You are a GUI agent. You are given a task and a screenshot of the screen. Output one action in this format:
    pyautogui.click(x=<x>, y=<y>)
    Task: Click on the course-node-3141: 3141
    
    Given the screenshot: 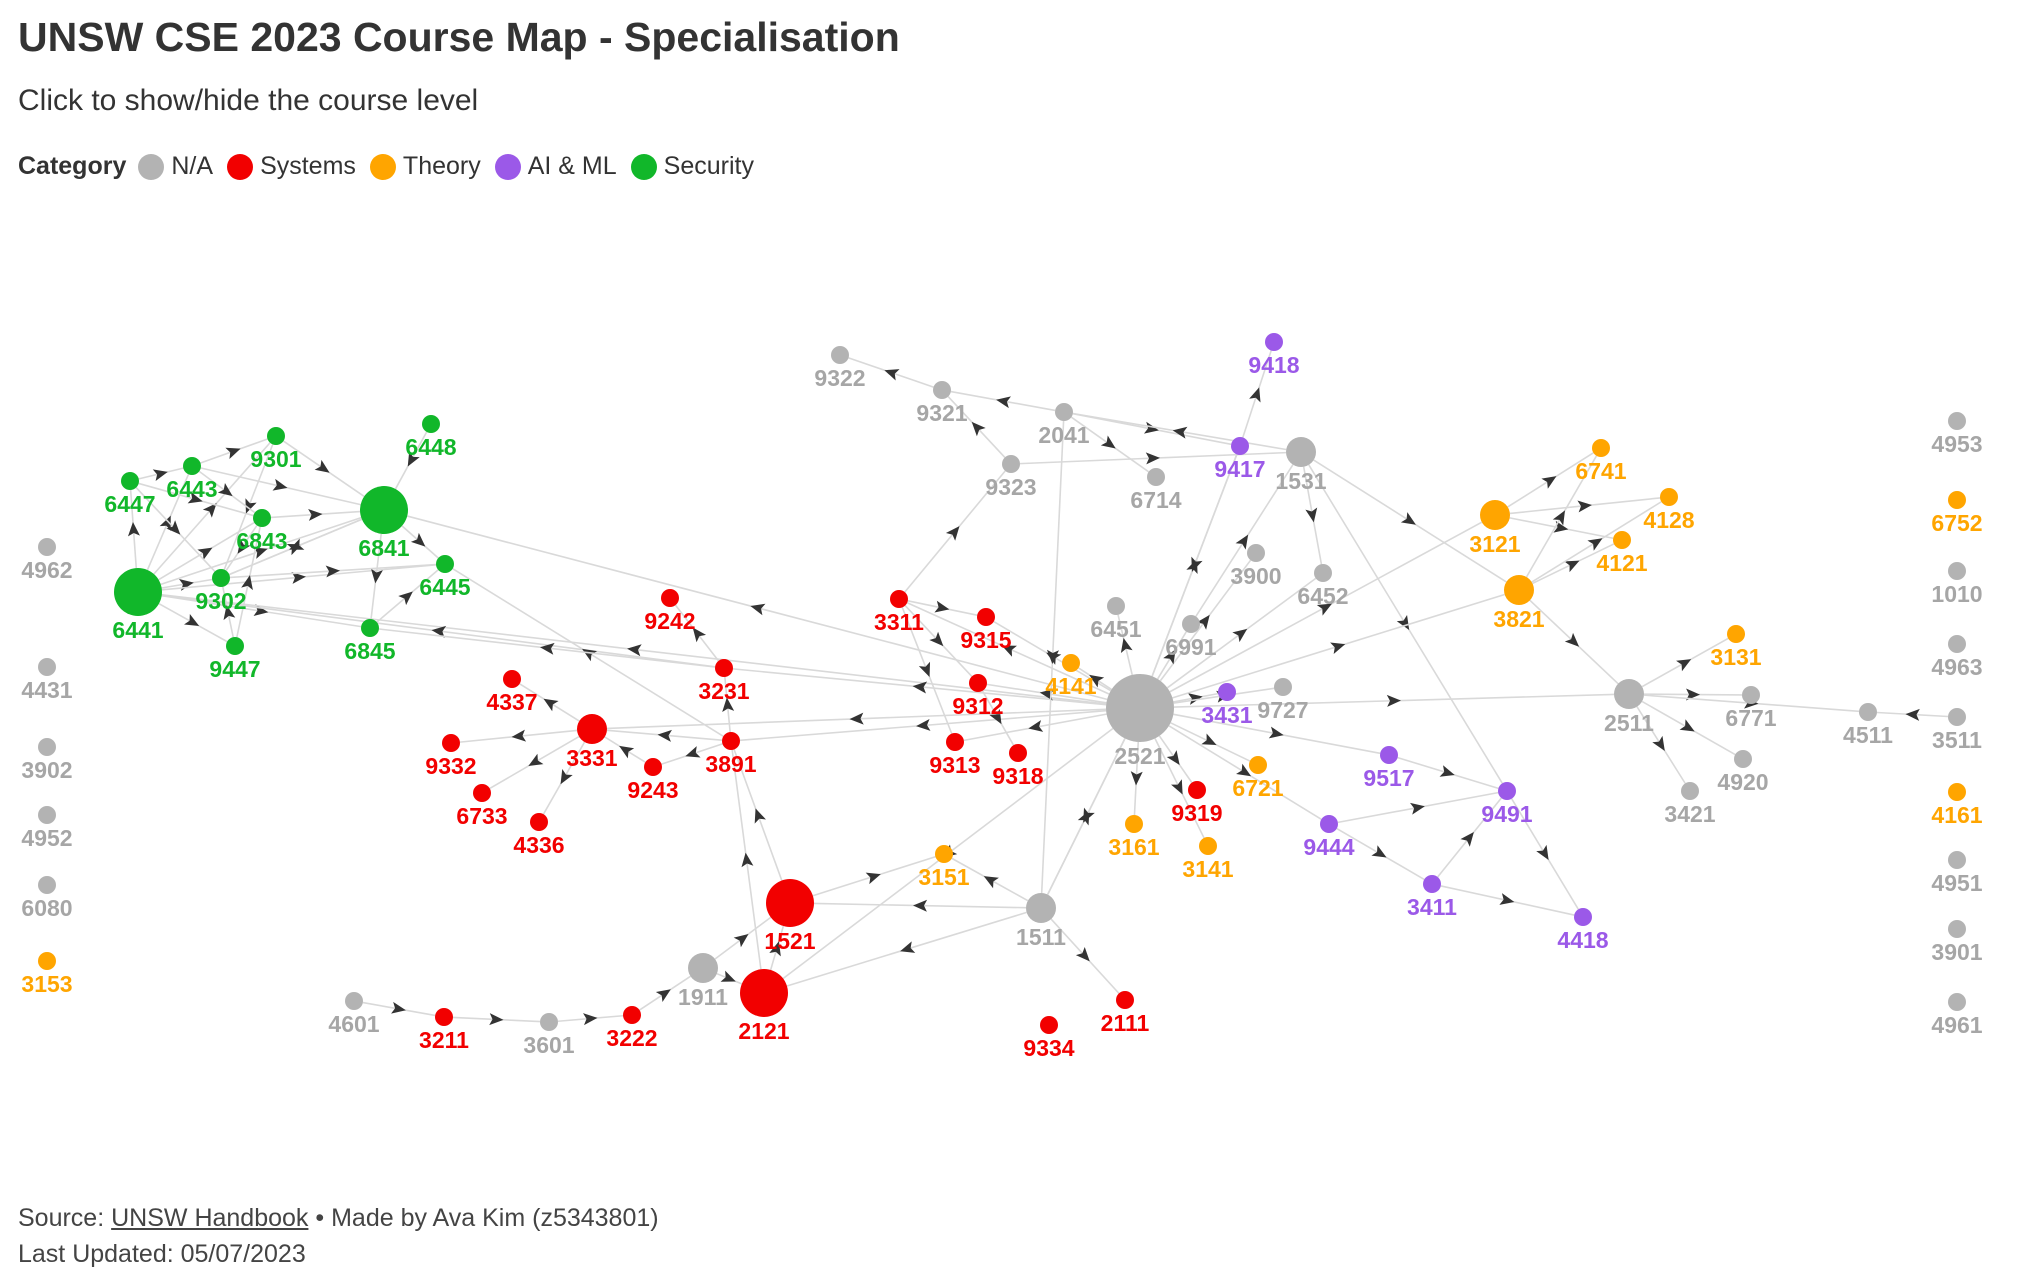 What is the action you would take?
    pyautogui.click(x=1208, y=859)
    